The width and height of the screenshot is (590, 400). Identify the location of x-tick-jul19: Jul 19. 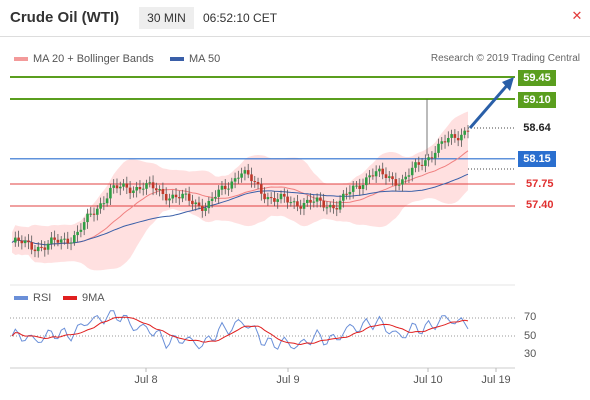
(496, 380).